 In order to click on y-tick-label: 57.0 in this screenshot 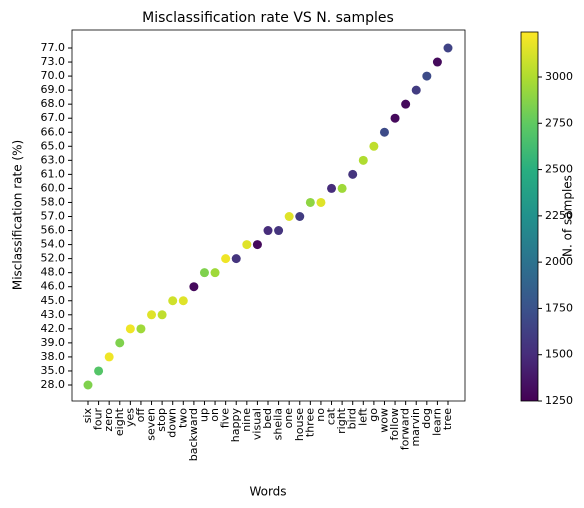, I will do `click(53, 216)`.